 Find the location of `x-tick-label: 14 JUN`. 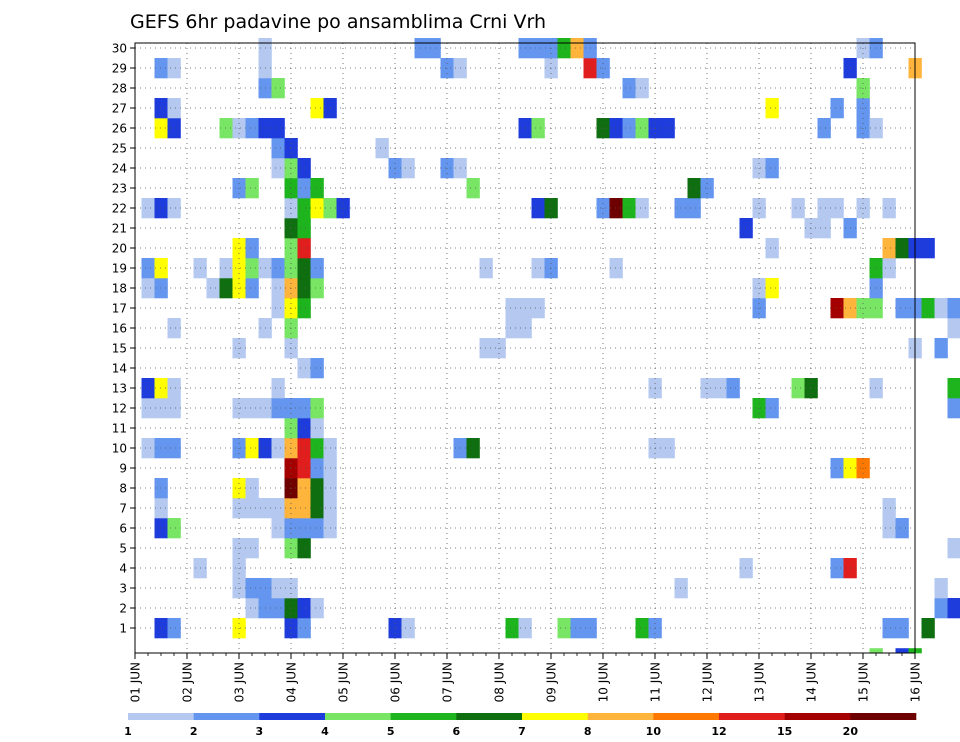

x-tick-label: 14 JUN is located at coordinates (812, 682).